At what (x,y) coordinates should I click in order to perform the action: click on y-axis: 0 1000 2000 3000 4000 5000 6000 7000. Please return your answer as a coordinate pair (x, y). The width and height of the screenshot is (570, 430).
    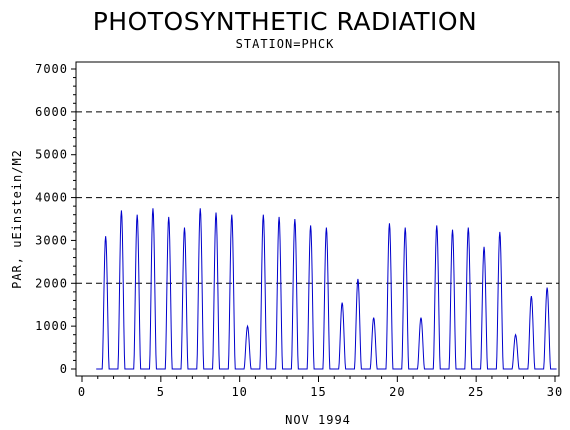
    Looking at the image, I should click on (55, 219).